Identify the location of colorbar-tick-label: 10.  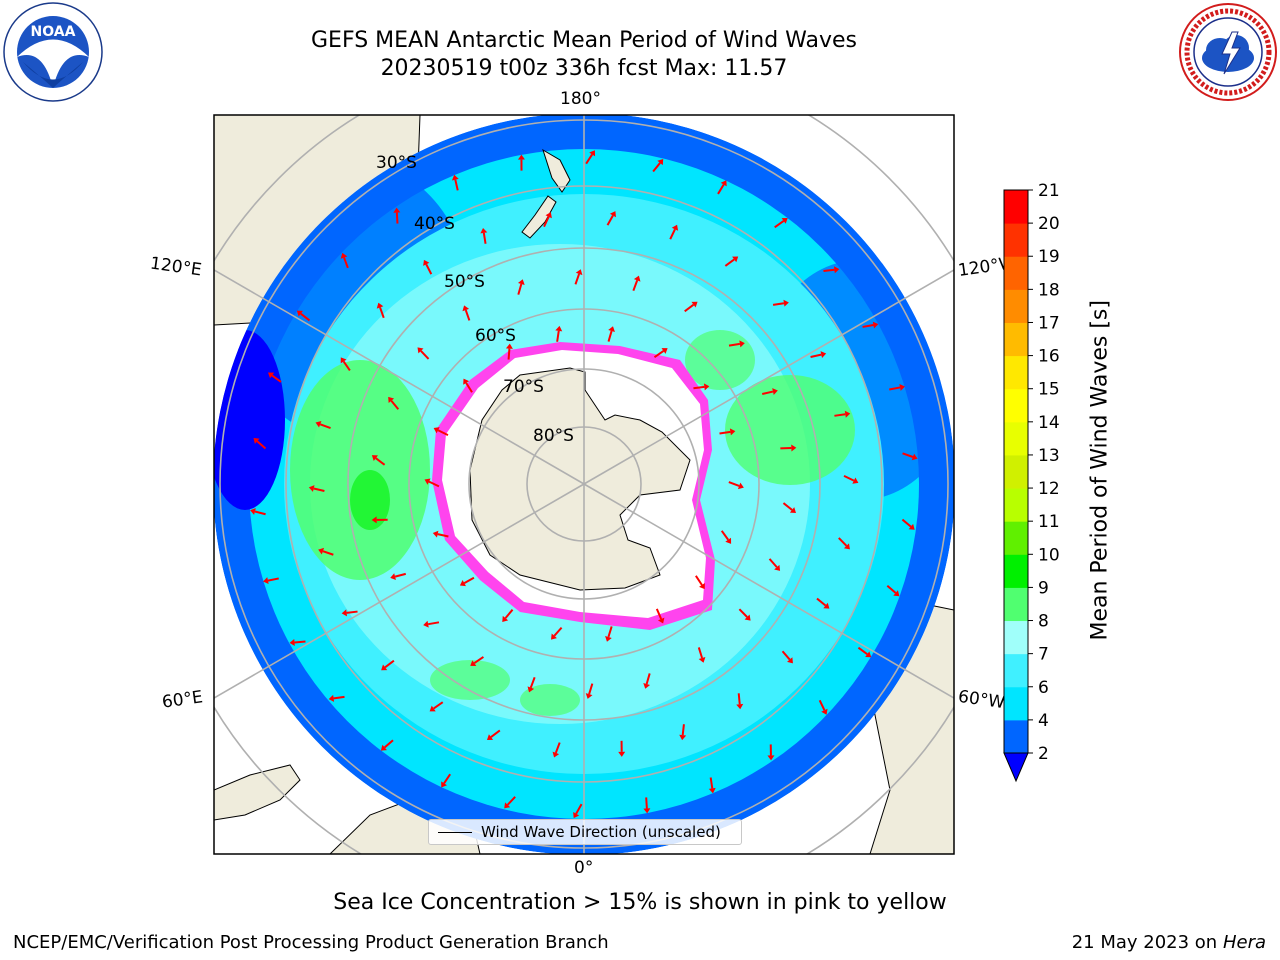
(1049, 555).